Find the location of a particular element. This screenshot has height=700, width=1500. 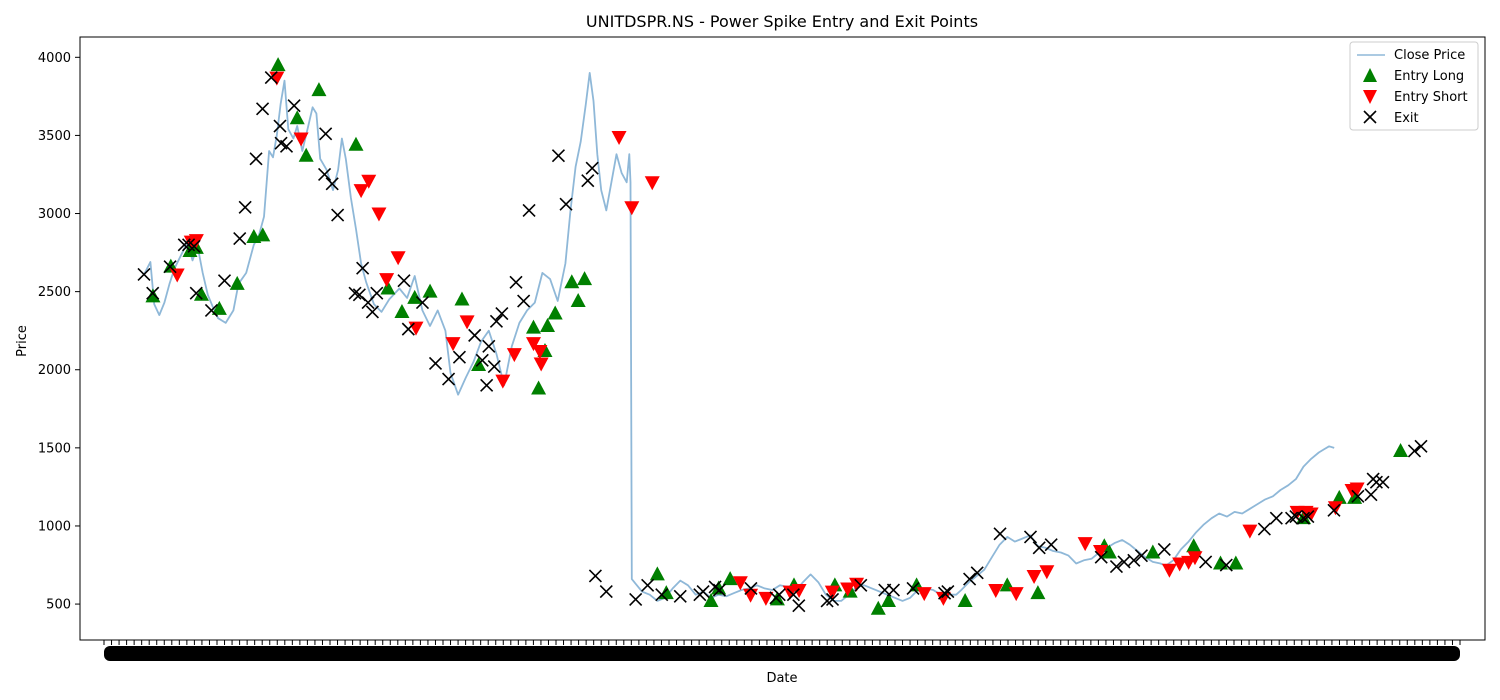

x-tick-label-band is located at coordinates (782, 650).